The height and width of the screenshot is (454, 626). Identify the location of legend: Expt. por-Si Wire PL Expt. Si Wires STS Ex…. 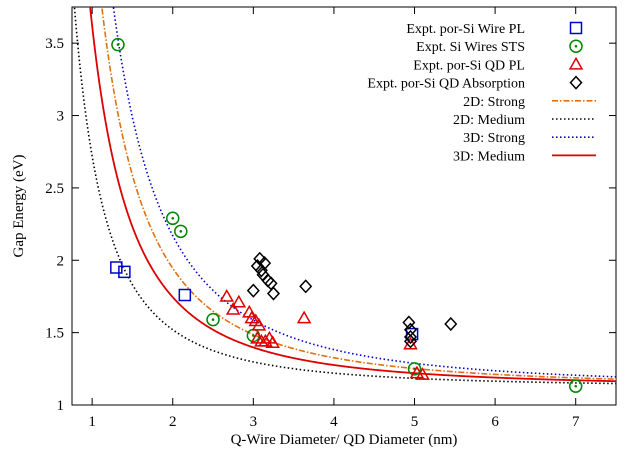
(481, 92).